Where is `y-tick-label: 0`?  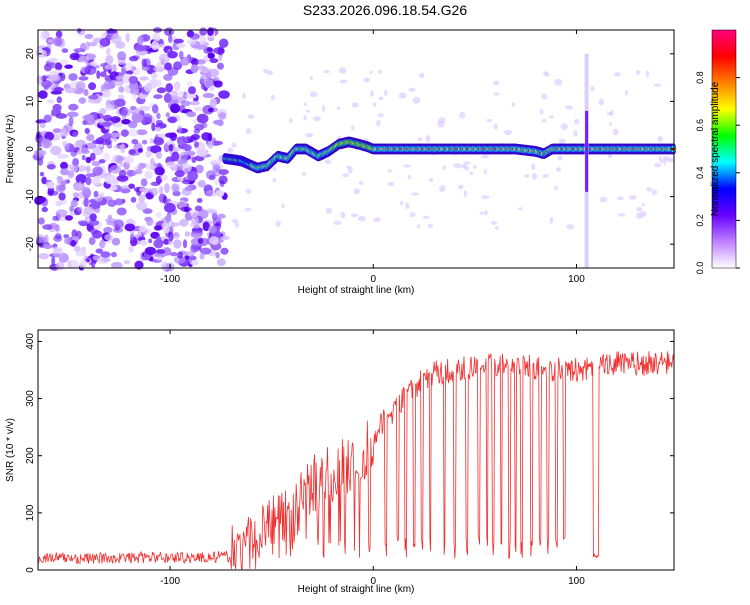 y-tick-label: 0 is located at coordinates (30, 149).